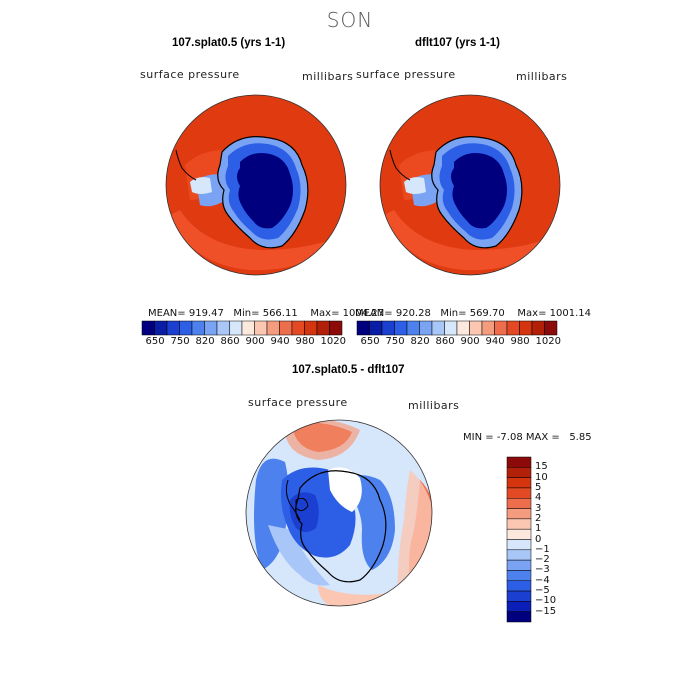  What do you see at coordinates (206, 313) in the screenshot?
I see `panel-1-mean-value: 919.47` at bounding box center [206, 313].